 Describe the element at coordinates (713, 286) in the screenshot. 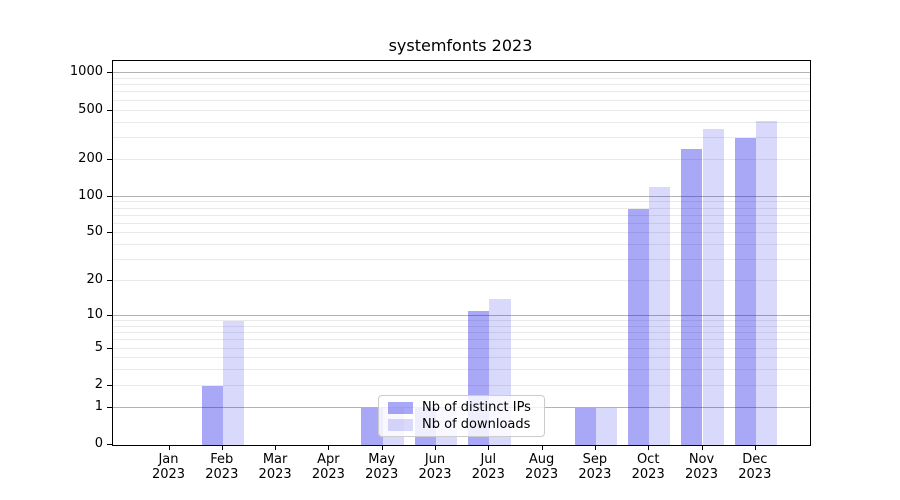

I see `bar-downloads-nov` at that location.